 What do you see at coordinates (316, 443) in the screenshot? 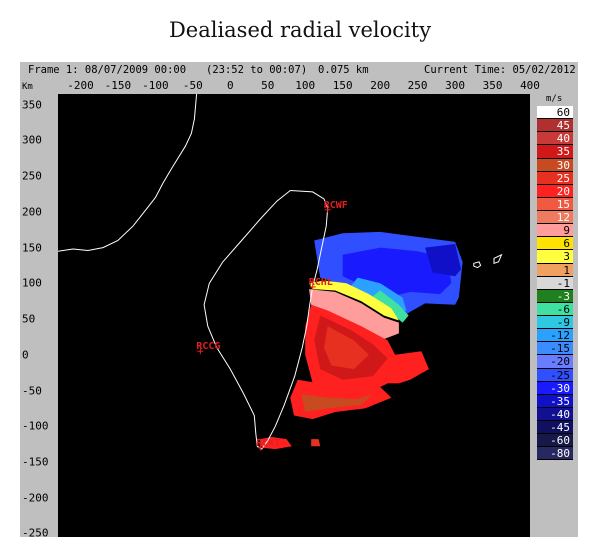
I see `echo-small-cell` at bounding box center [316, 443].